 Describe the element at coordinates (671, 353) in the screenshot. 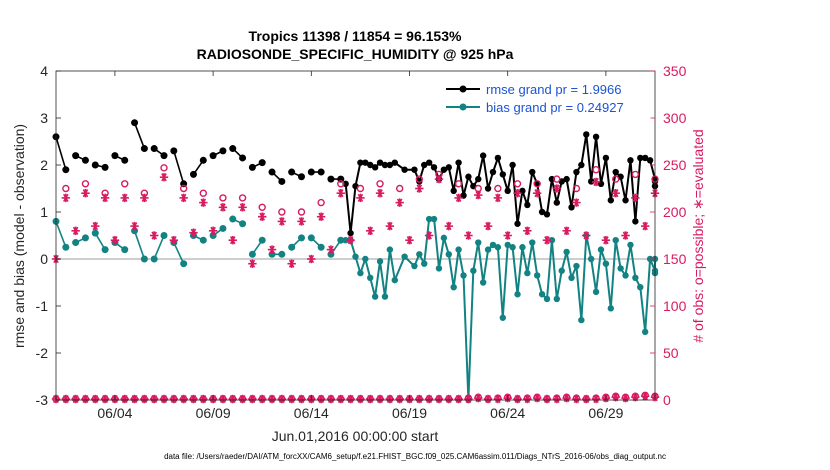

I see `y-right-tick-label: 50` at that location.